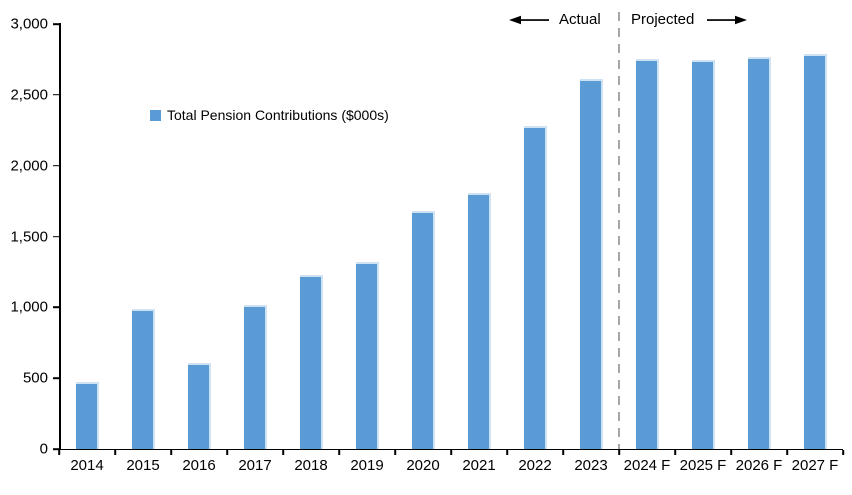  What do you see at coordinates (663, 19) in the screenshot?
I see `projected-label: Projected` at bounding box center [663, 19].